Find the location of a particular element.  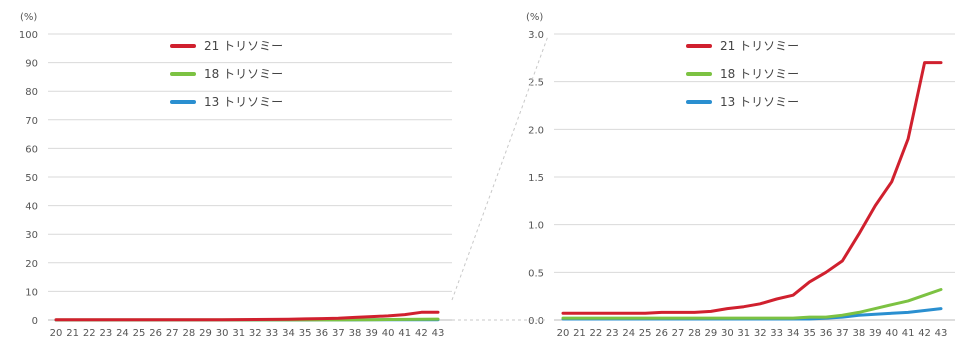

y-tick-label: 80 is located at coordinates (31, 92).